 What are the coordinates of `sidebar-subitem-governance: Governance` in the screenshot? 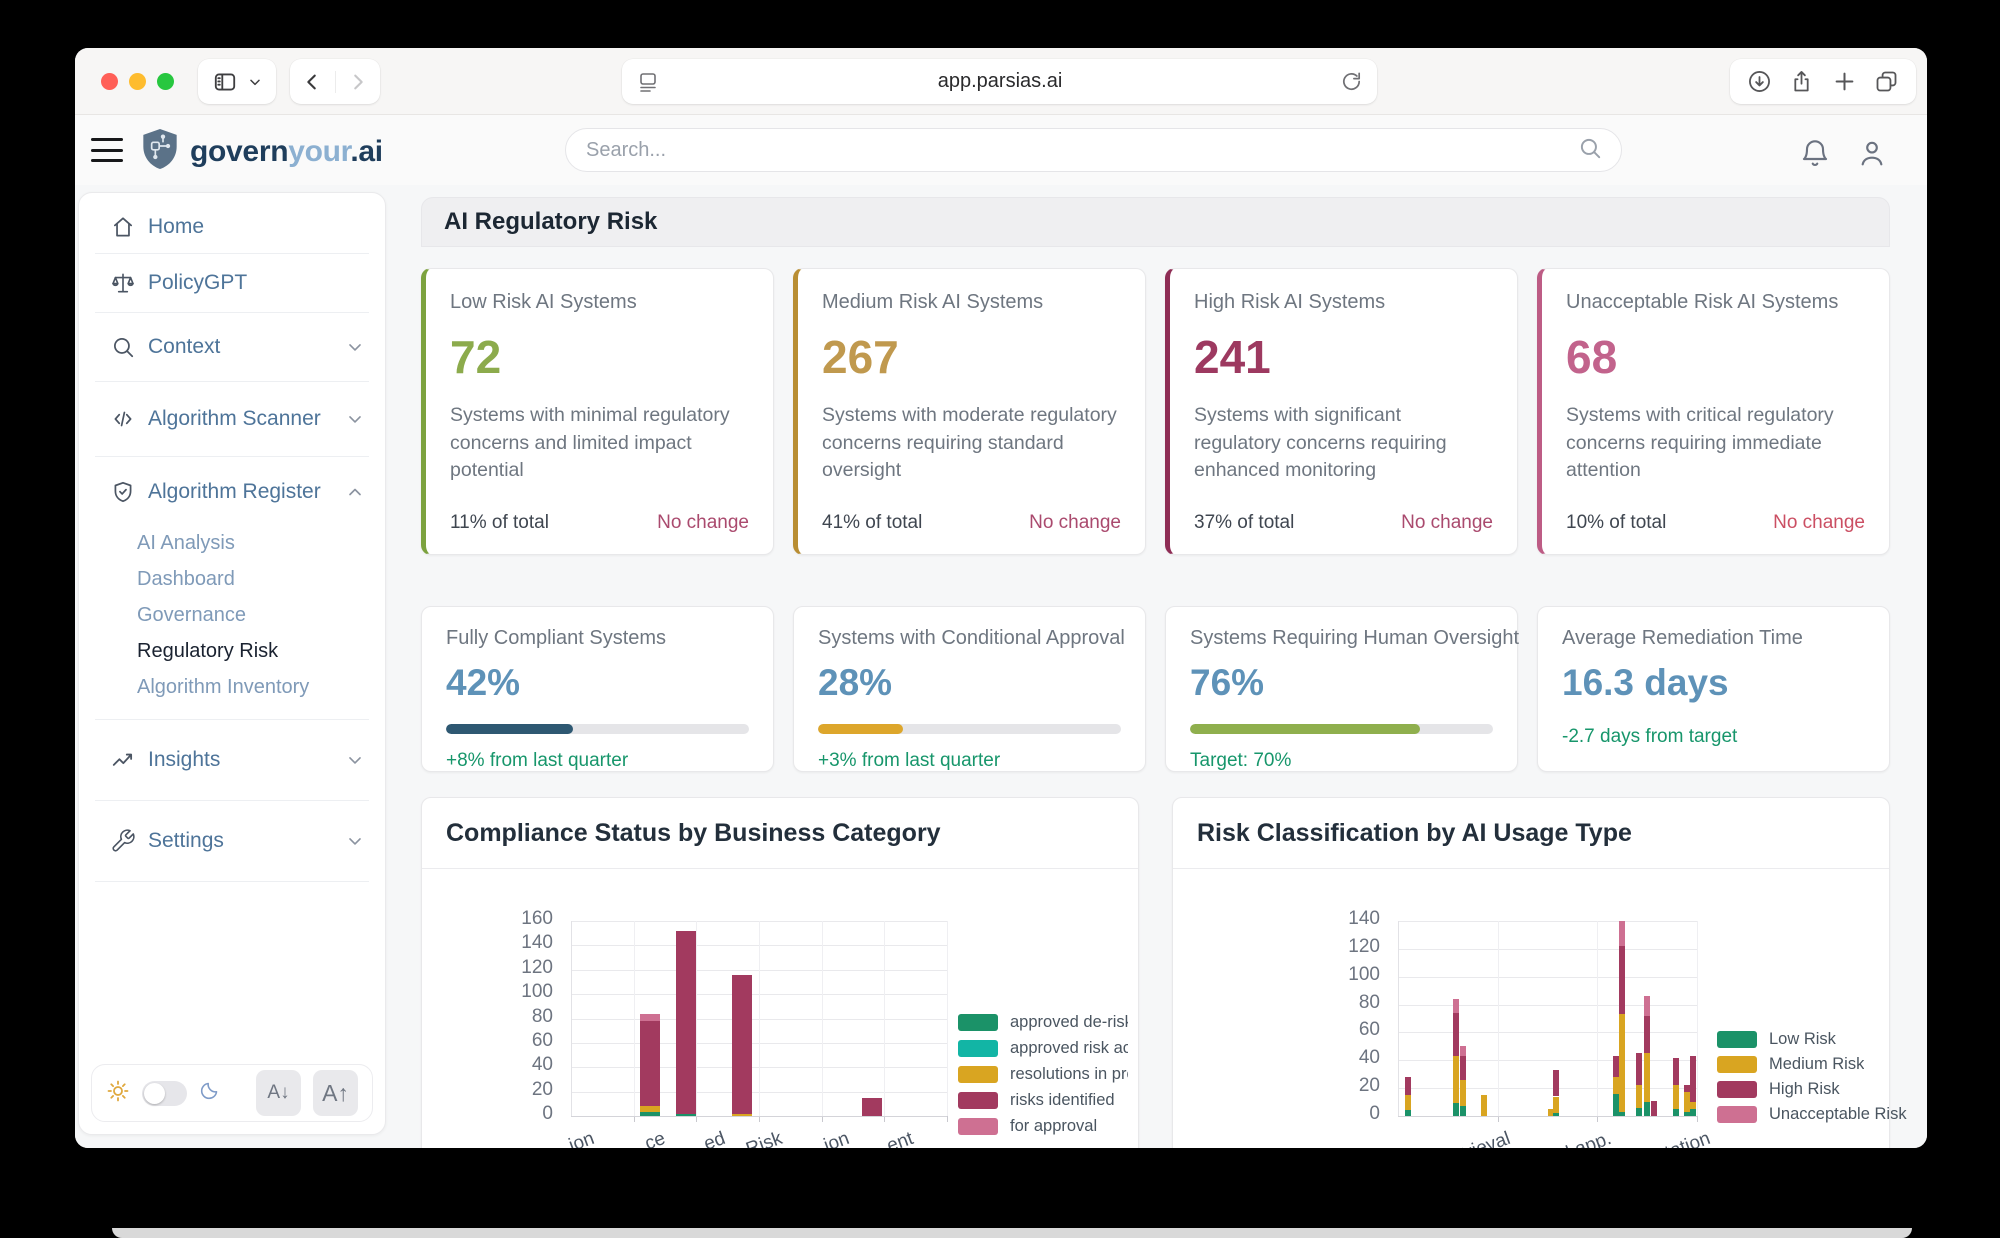 It's located at (191, 614).